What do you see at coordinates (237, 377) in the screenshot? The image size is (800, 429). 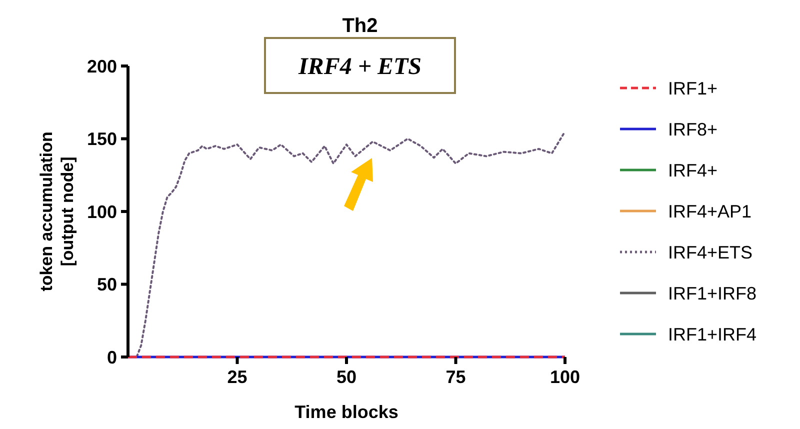 I see `x-tick-label: 25` at bounding box center [237, 377].